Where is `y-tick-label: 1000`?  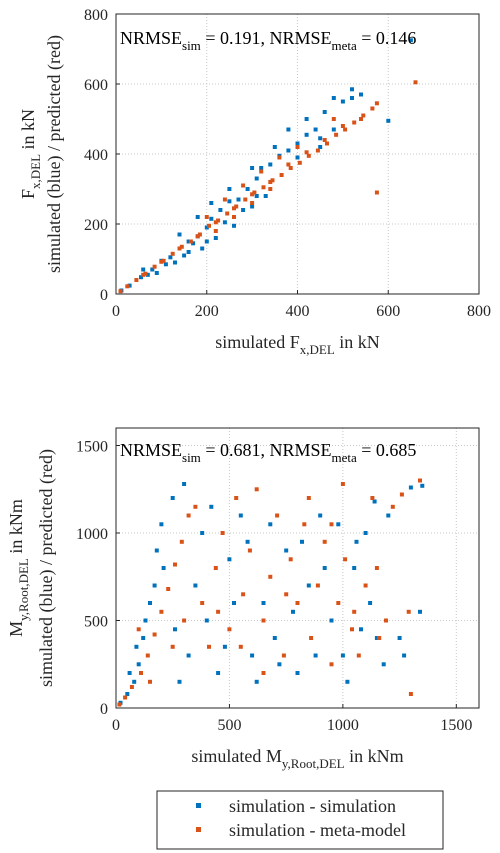 y-tick-label: 1000 is located at coordinates (92, 534).